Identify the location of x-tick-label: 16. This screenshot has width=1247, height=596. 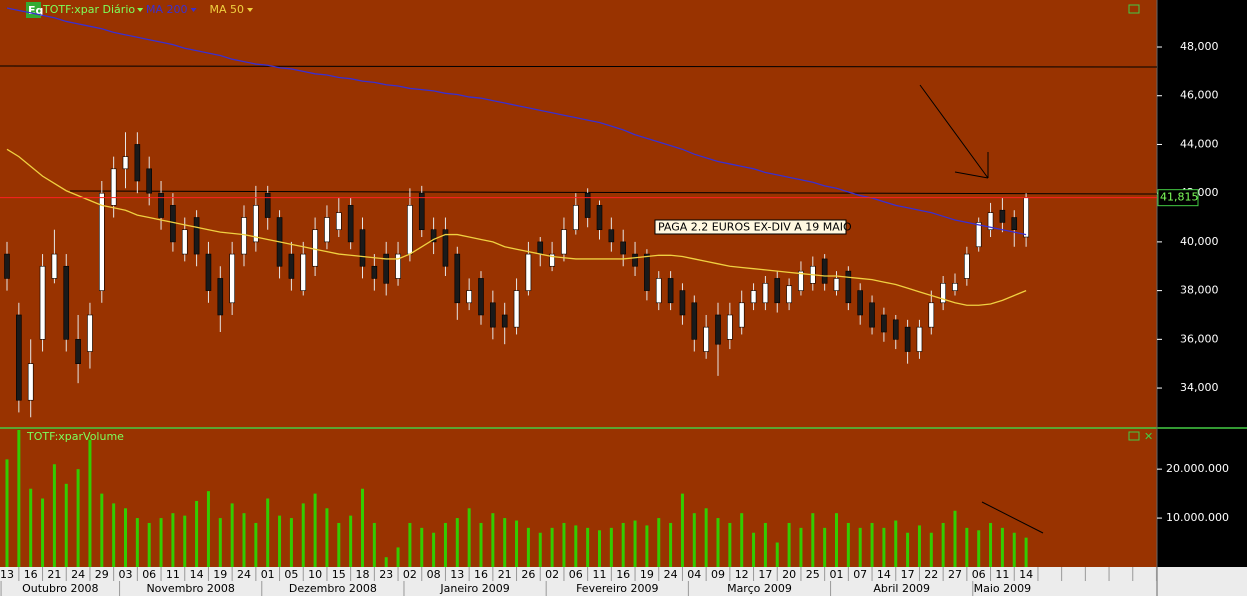
(31, 574).